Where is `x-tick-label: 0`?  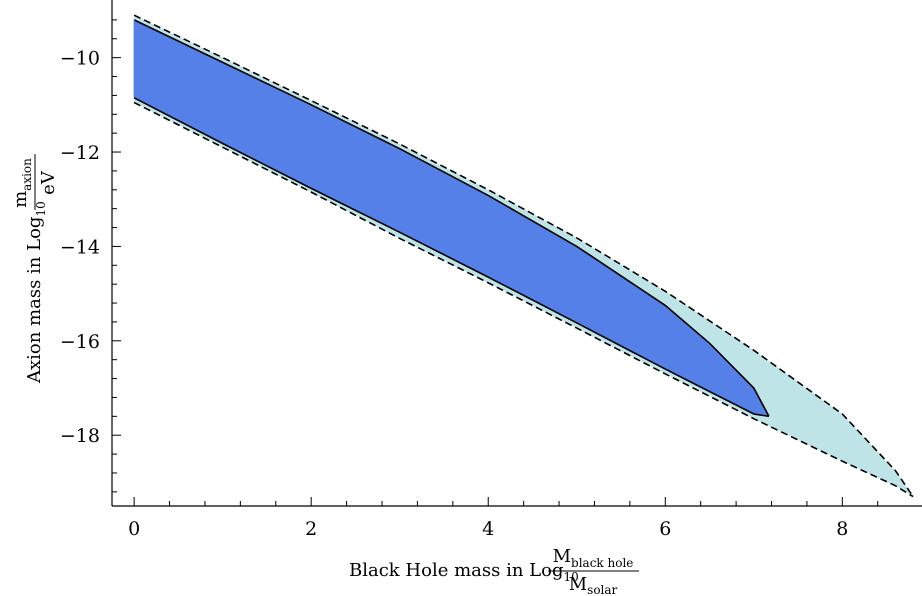
x-tick-label: 0 is located at coordinates (134, 529).